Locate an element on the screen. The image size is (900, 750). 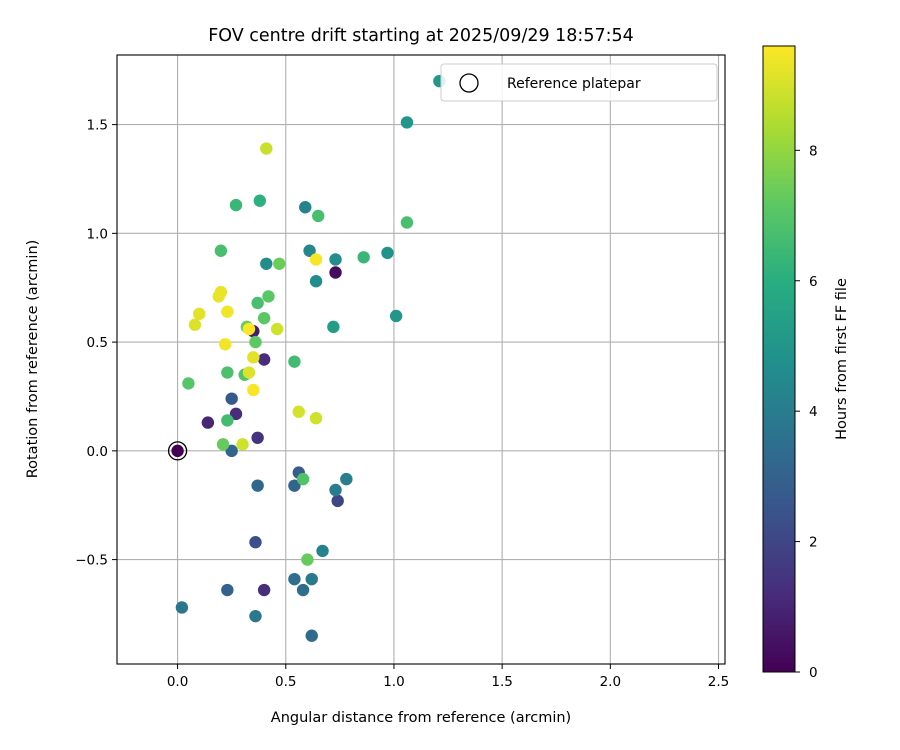
colorbar-gradient is located at coordinates (779, 359).